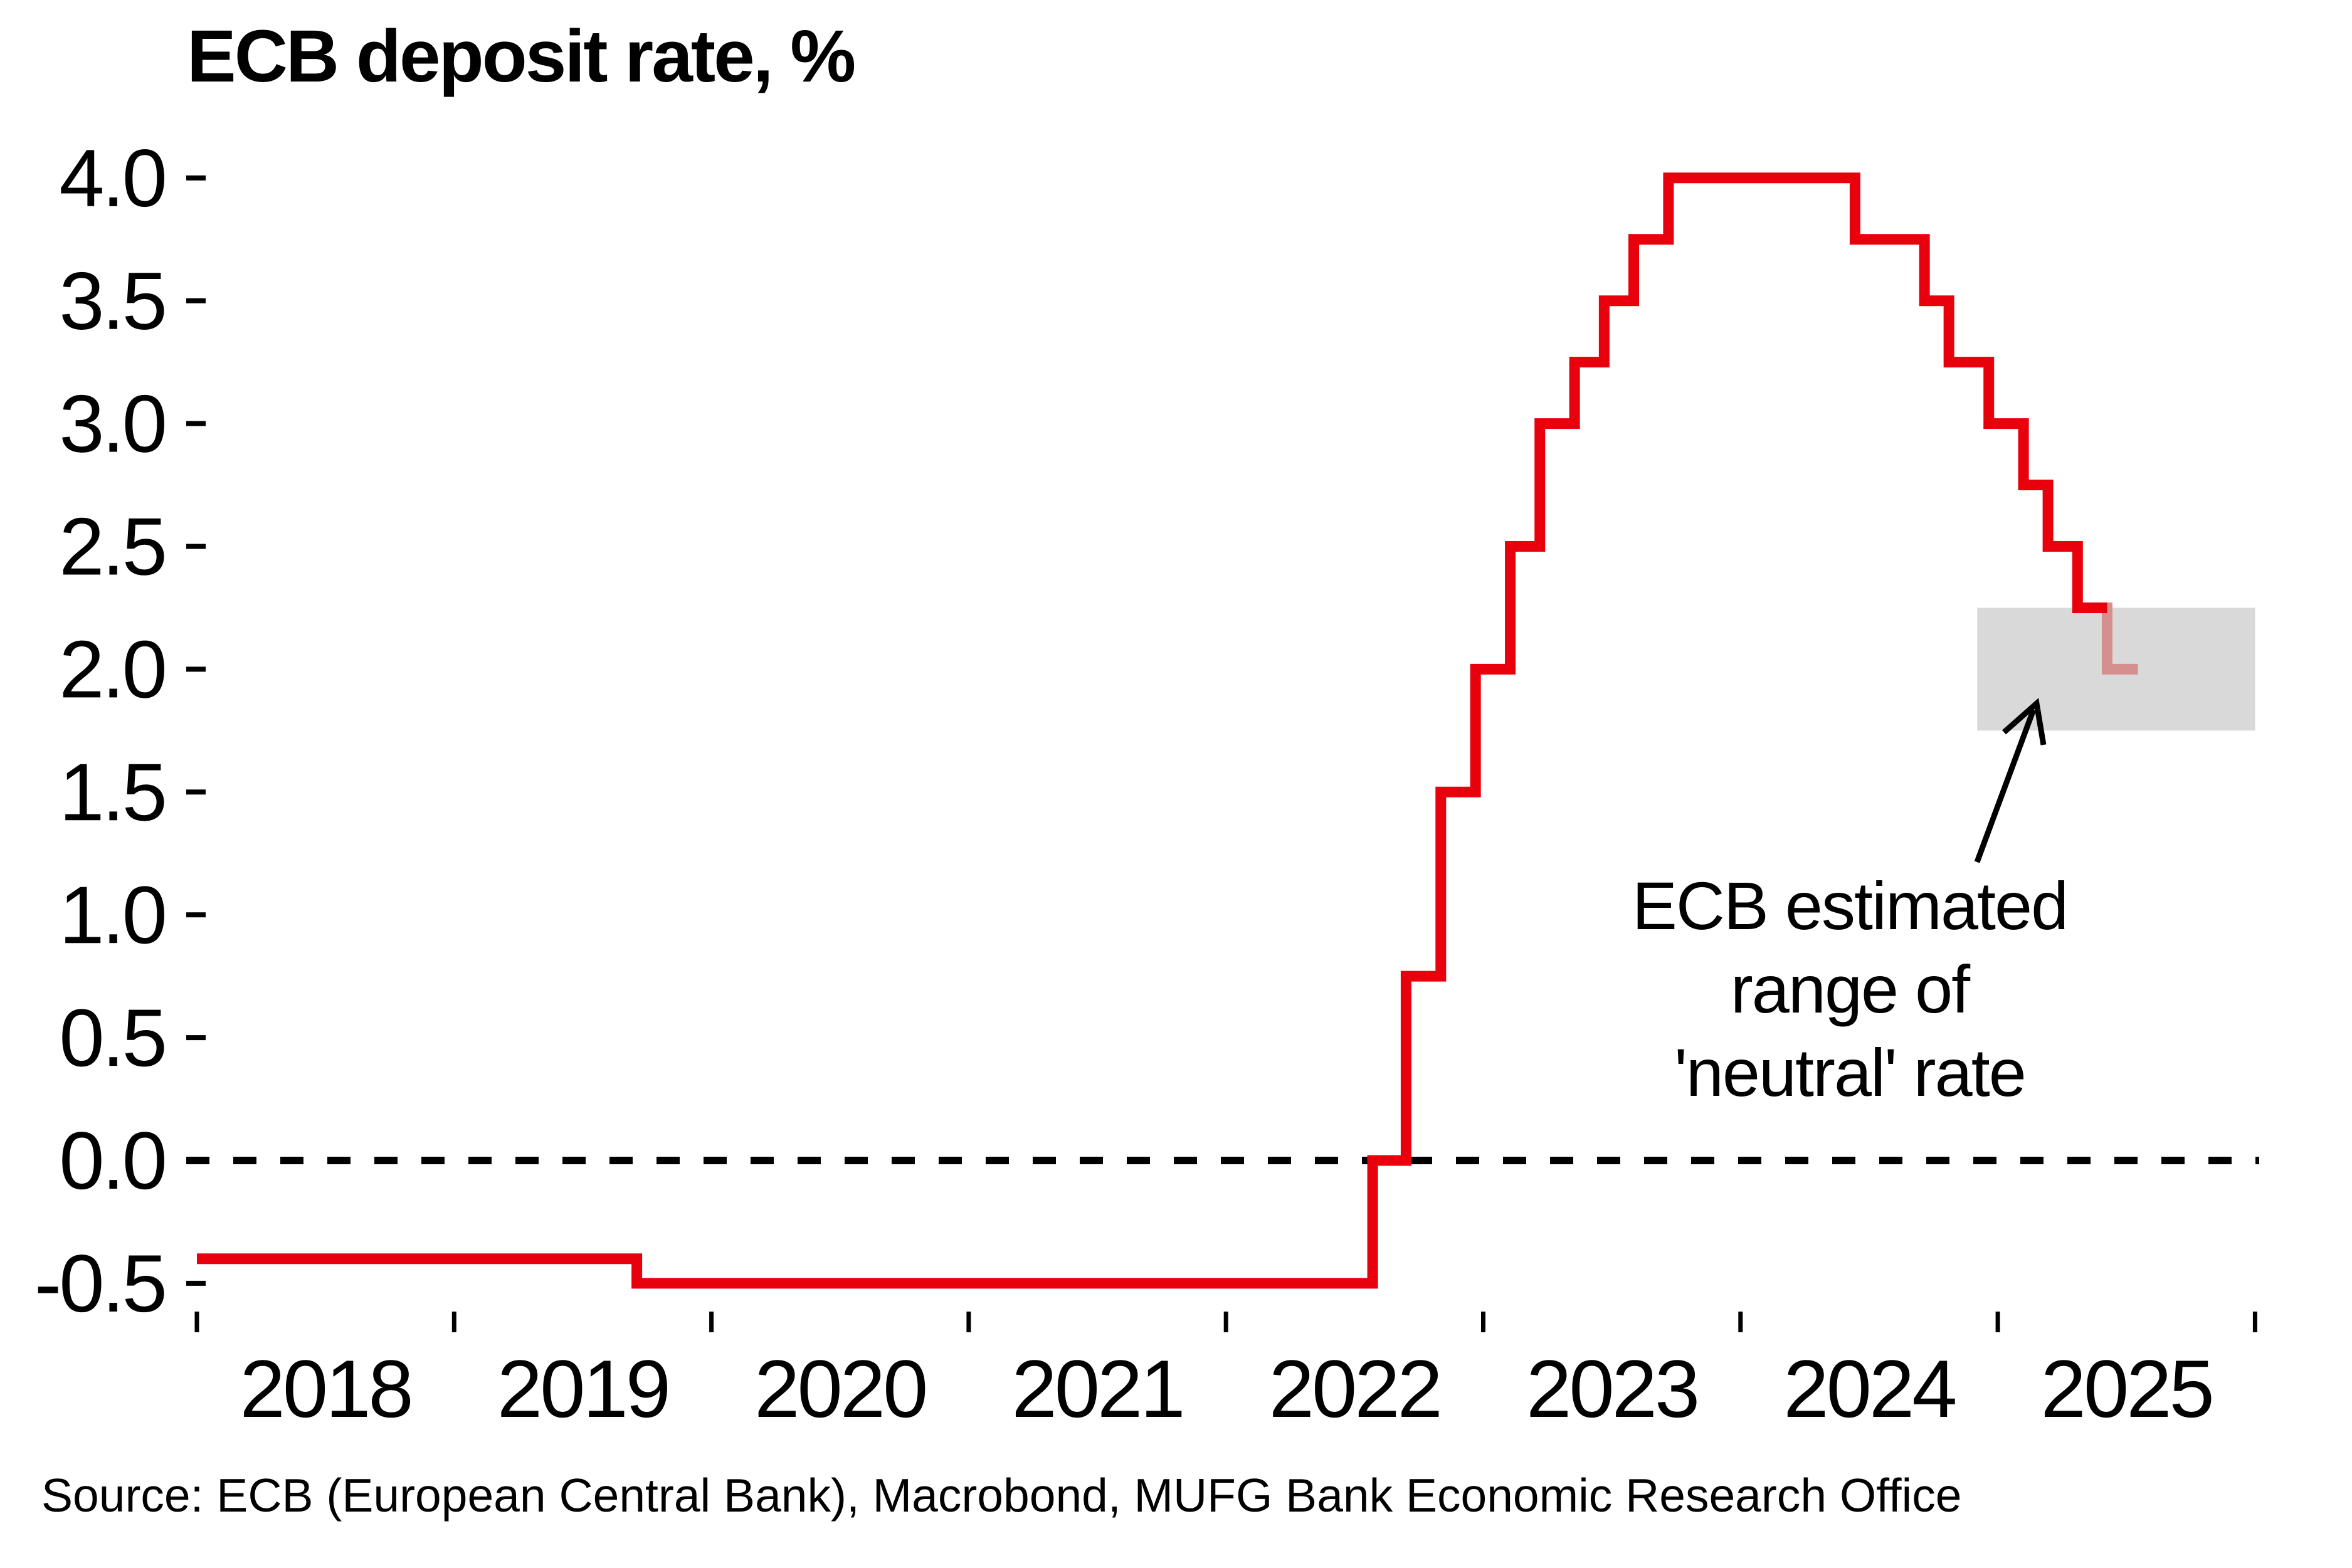  Describe the element at coordinates (1227, 1388) in the screenshot. I see `x-axis-labels: 2018 2019 2020 2021 2022 2023 2024 2025` at that location.